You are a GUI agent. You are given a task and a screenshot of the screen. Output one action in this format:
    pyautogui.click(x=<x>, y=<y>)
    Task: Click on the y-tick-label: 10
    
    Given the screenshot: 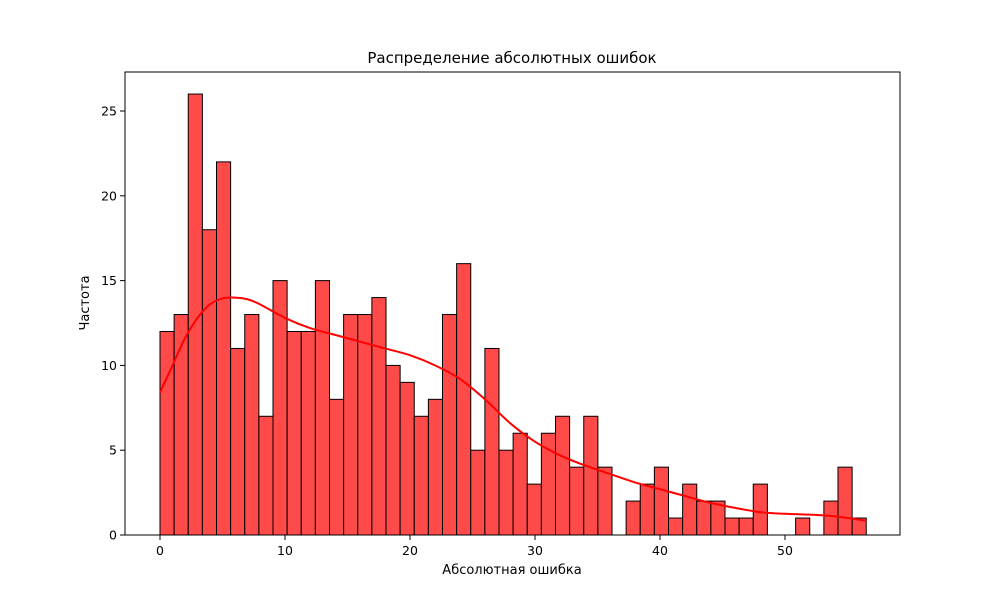 What is the action you would take?
    pyautogui.click(x=109, y=365)
    